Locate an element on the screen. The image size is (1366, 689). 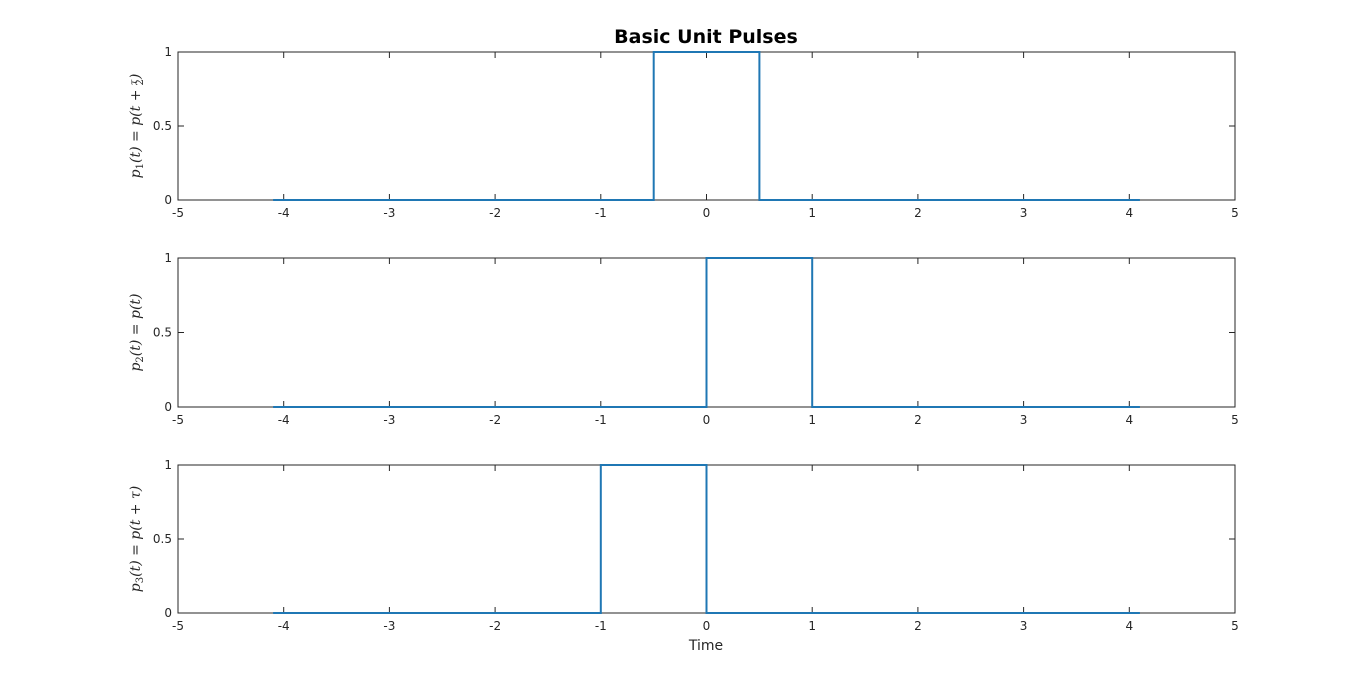
x-tick-label-1-4: -1 is located at coordinates (601, 213).